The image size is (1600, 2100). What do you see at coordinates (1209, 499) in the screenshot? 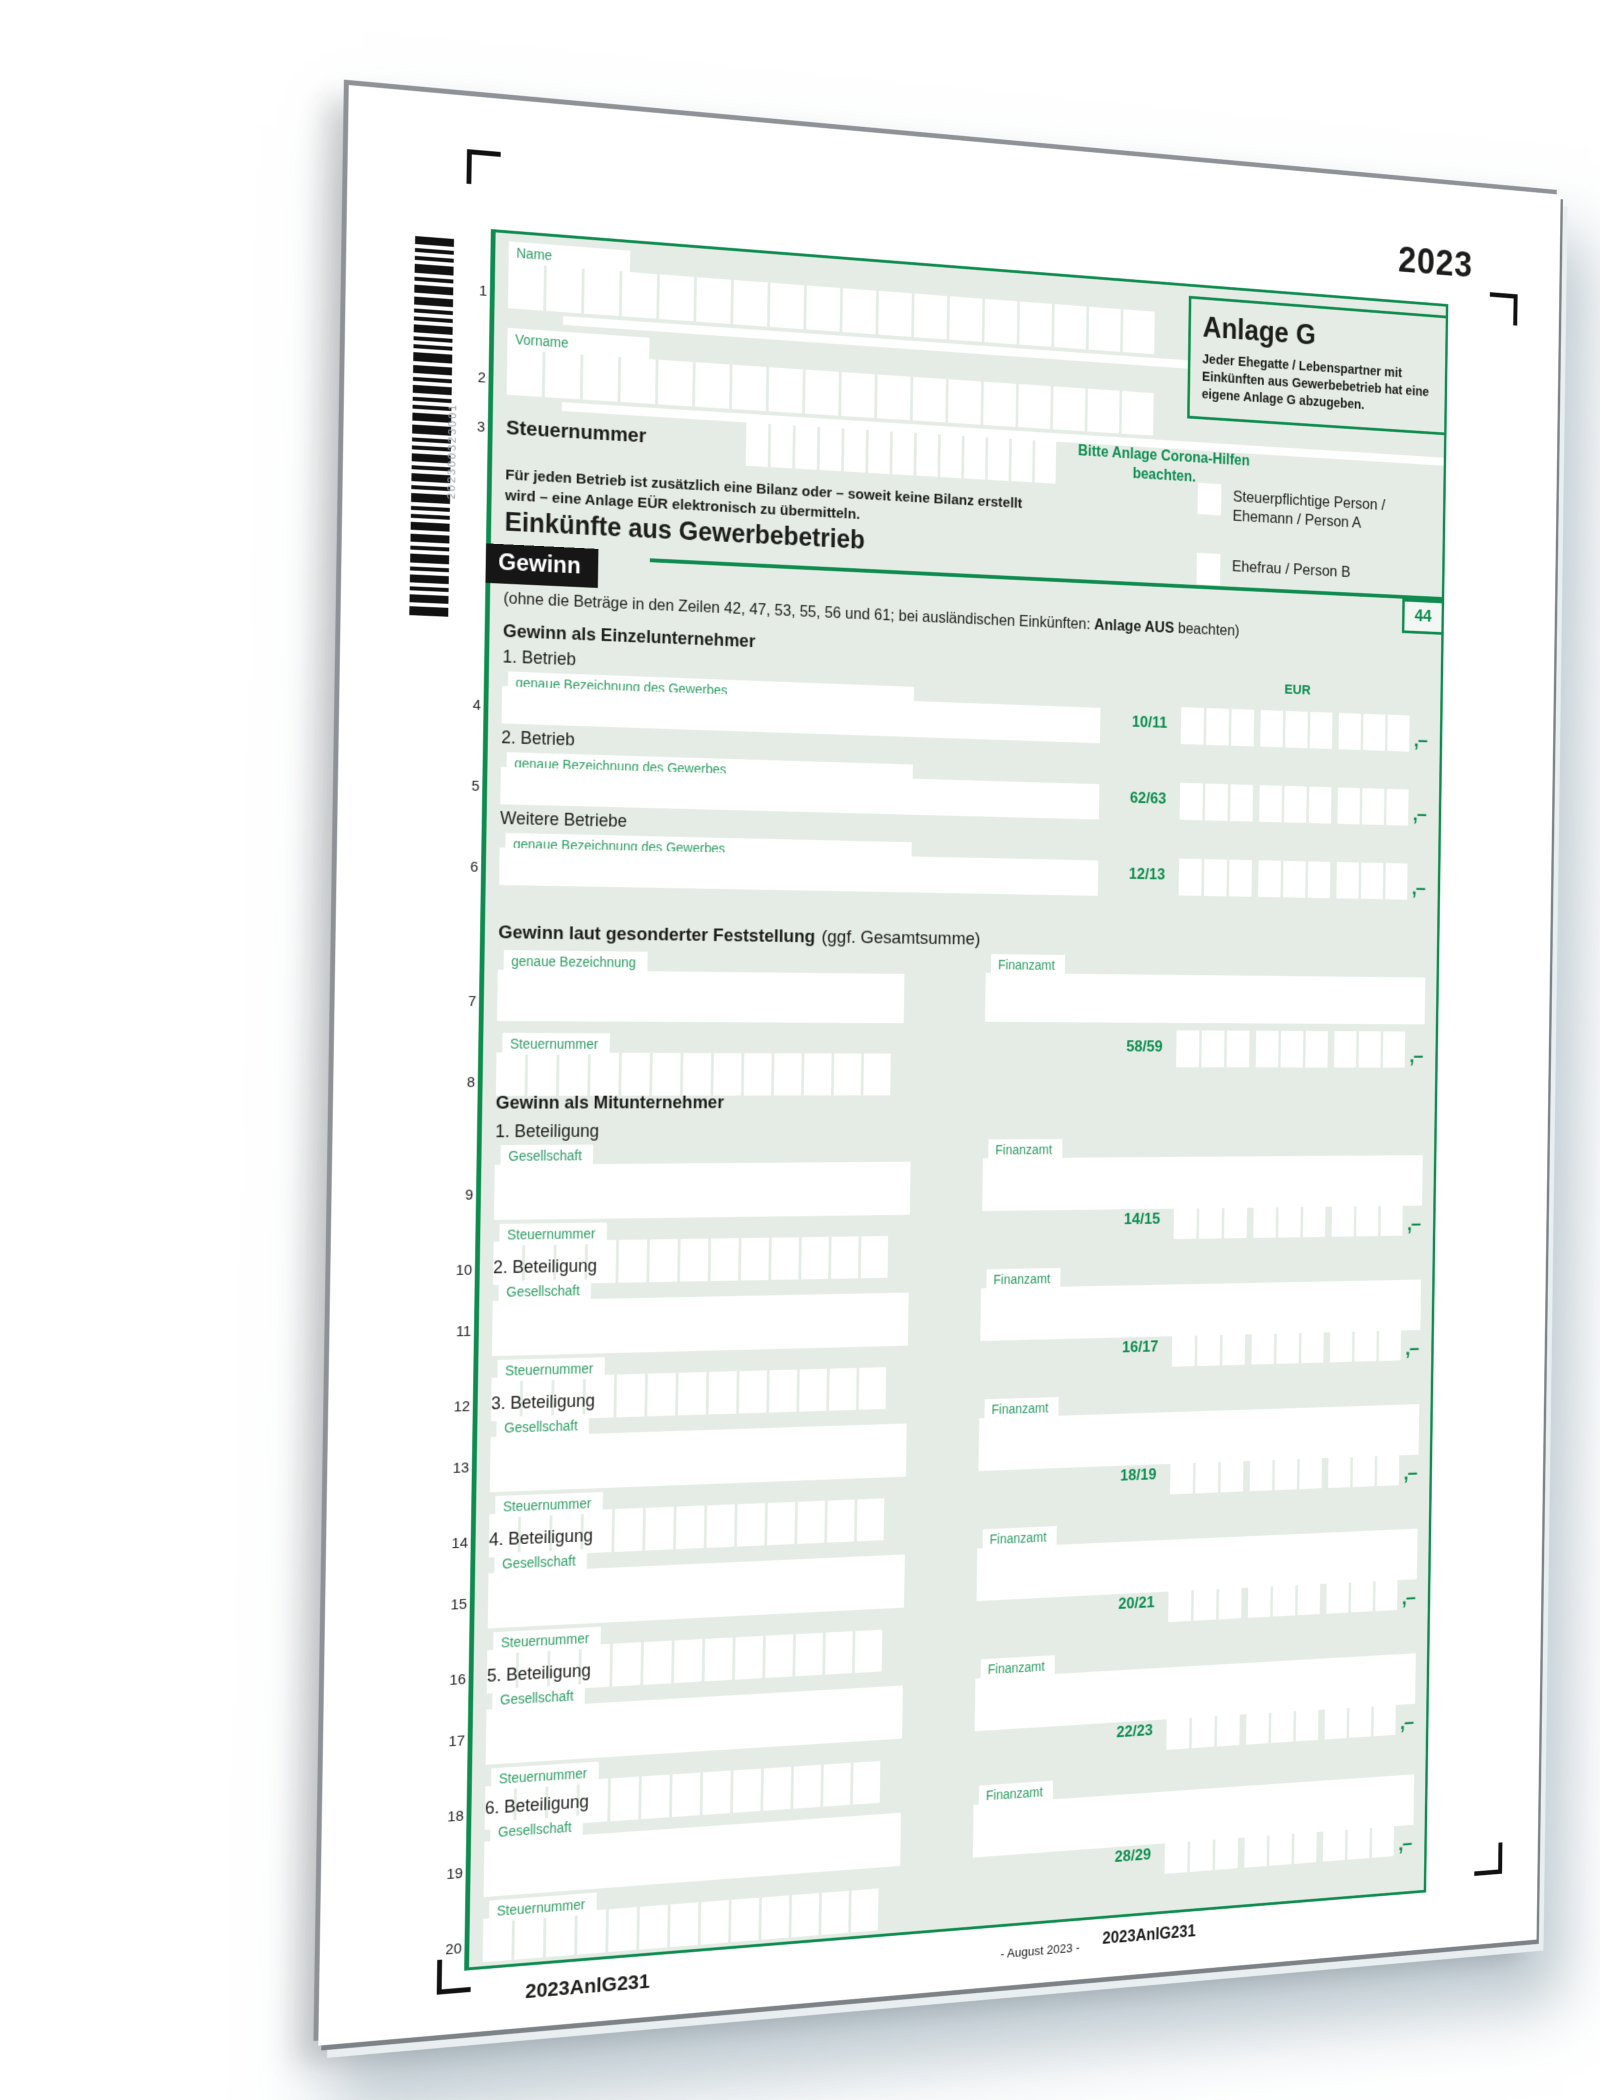
I see `person-a-checkbox` at bounding box center [1209, 499].